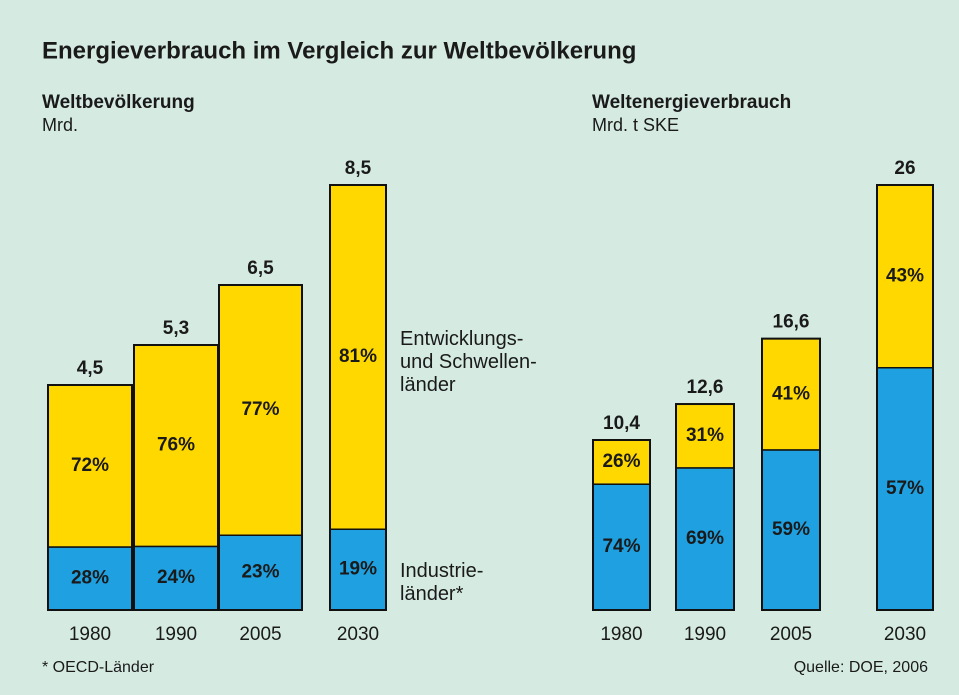 Image resolution: width=959 pixels, height=695 pixels. I want to click on segment-label: 26%, so click(621, 461).